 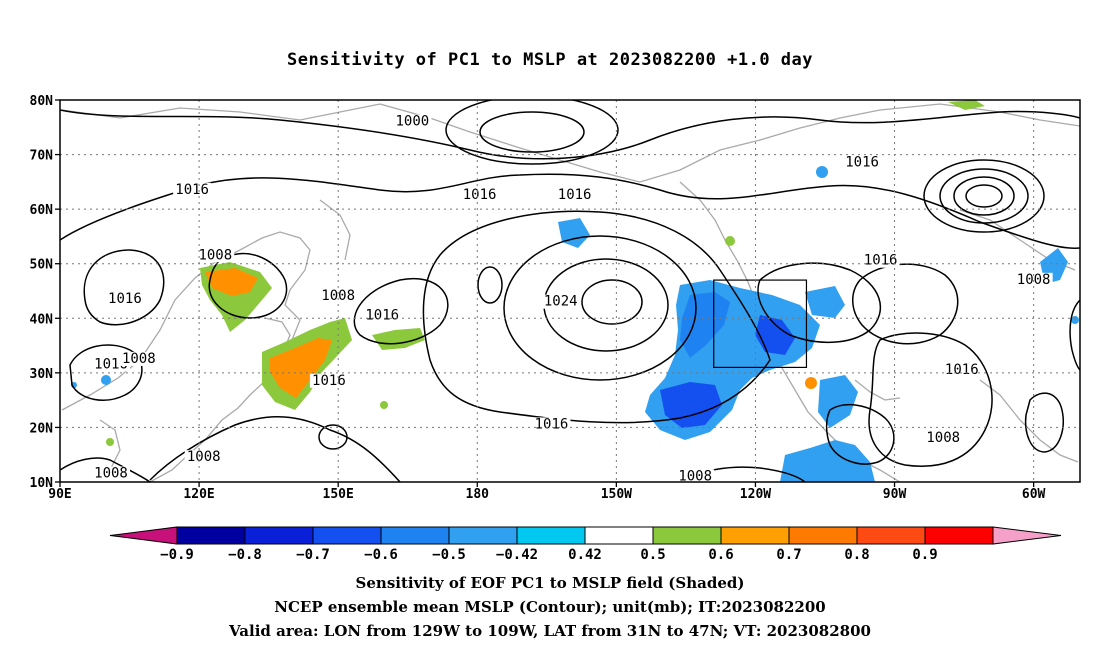 What do you see at coordinates (755, 494) in the screenshot?
I see `lon-tick-label: 120W` at bounding box center [755, 494].